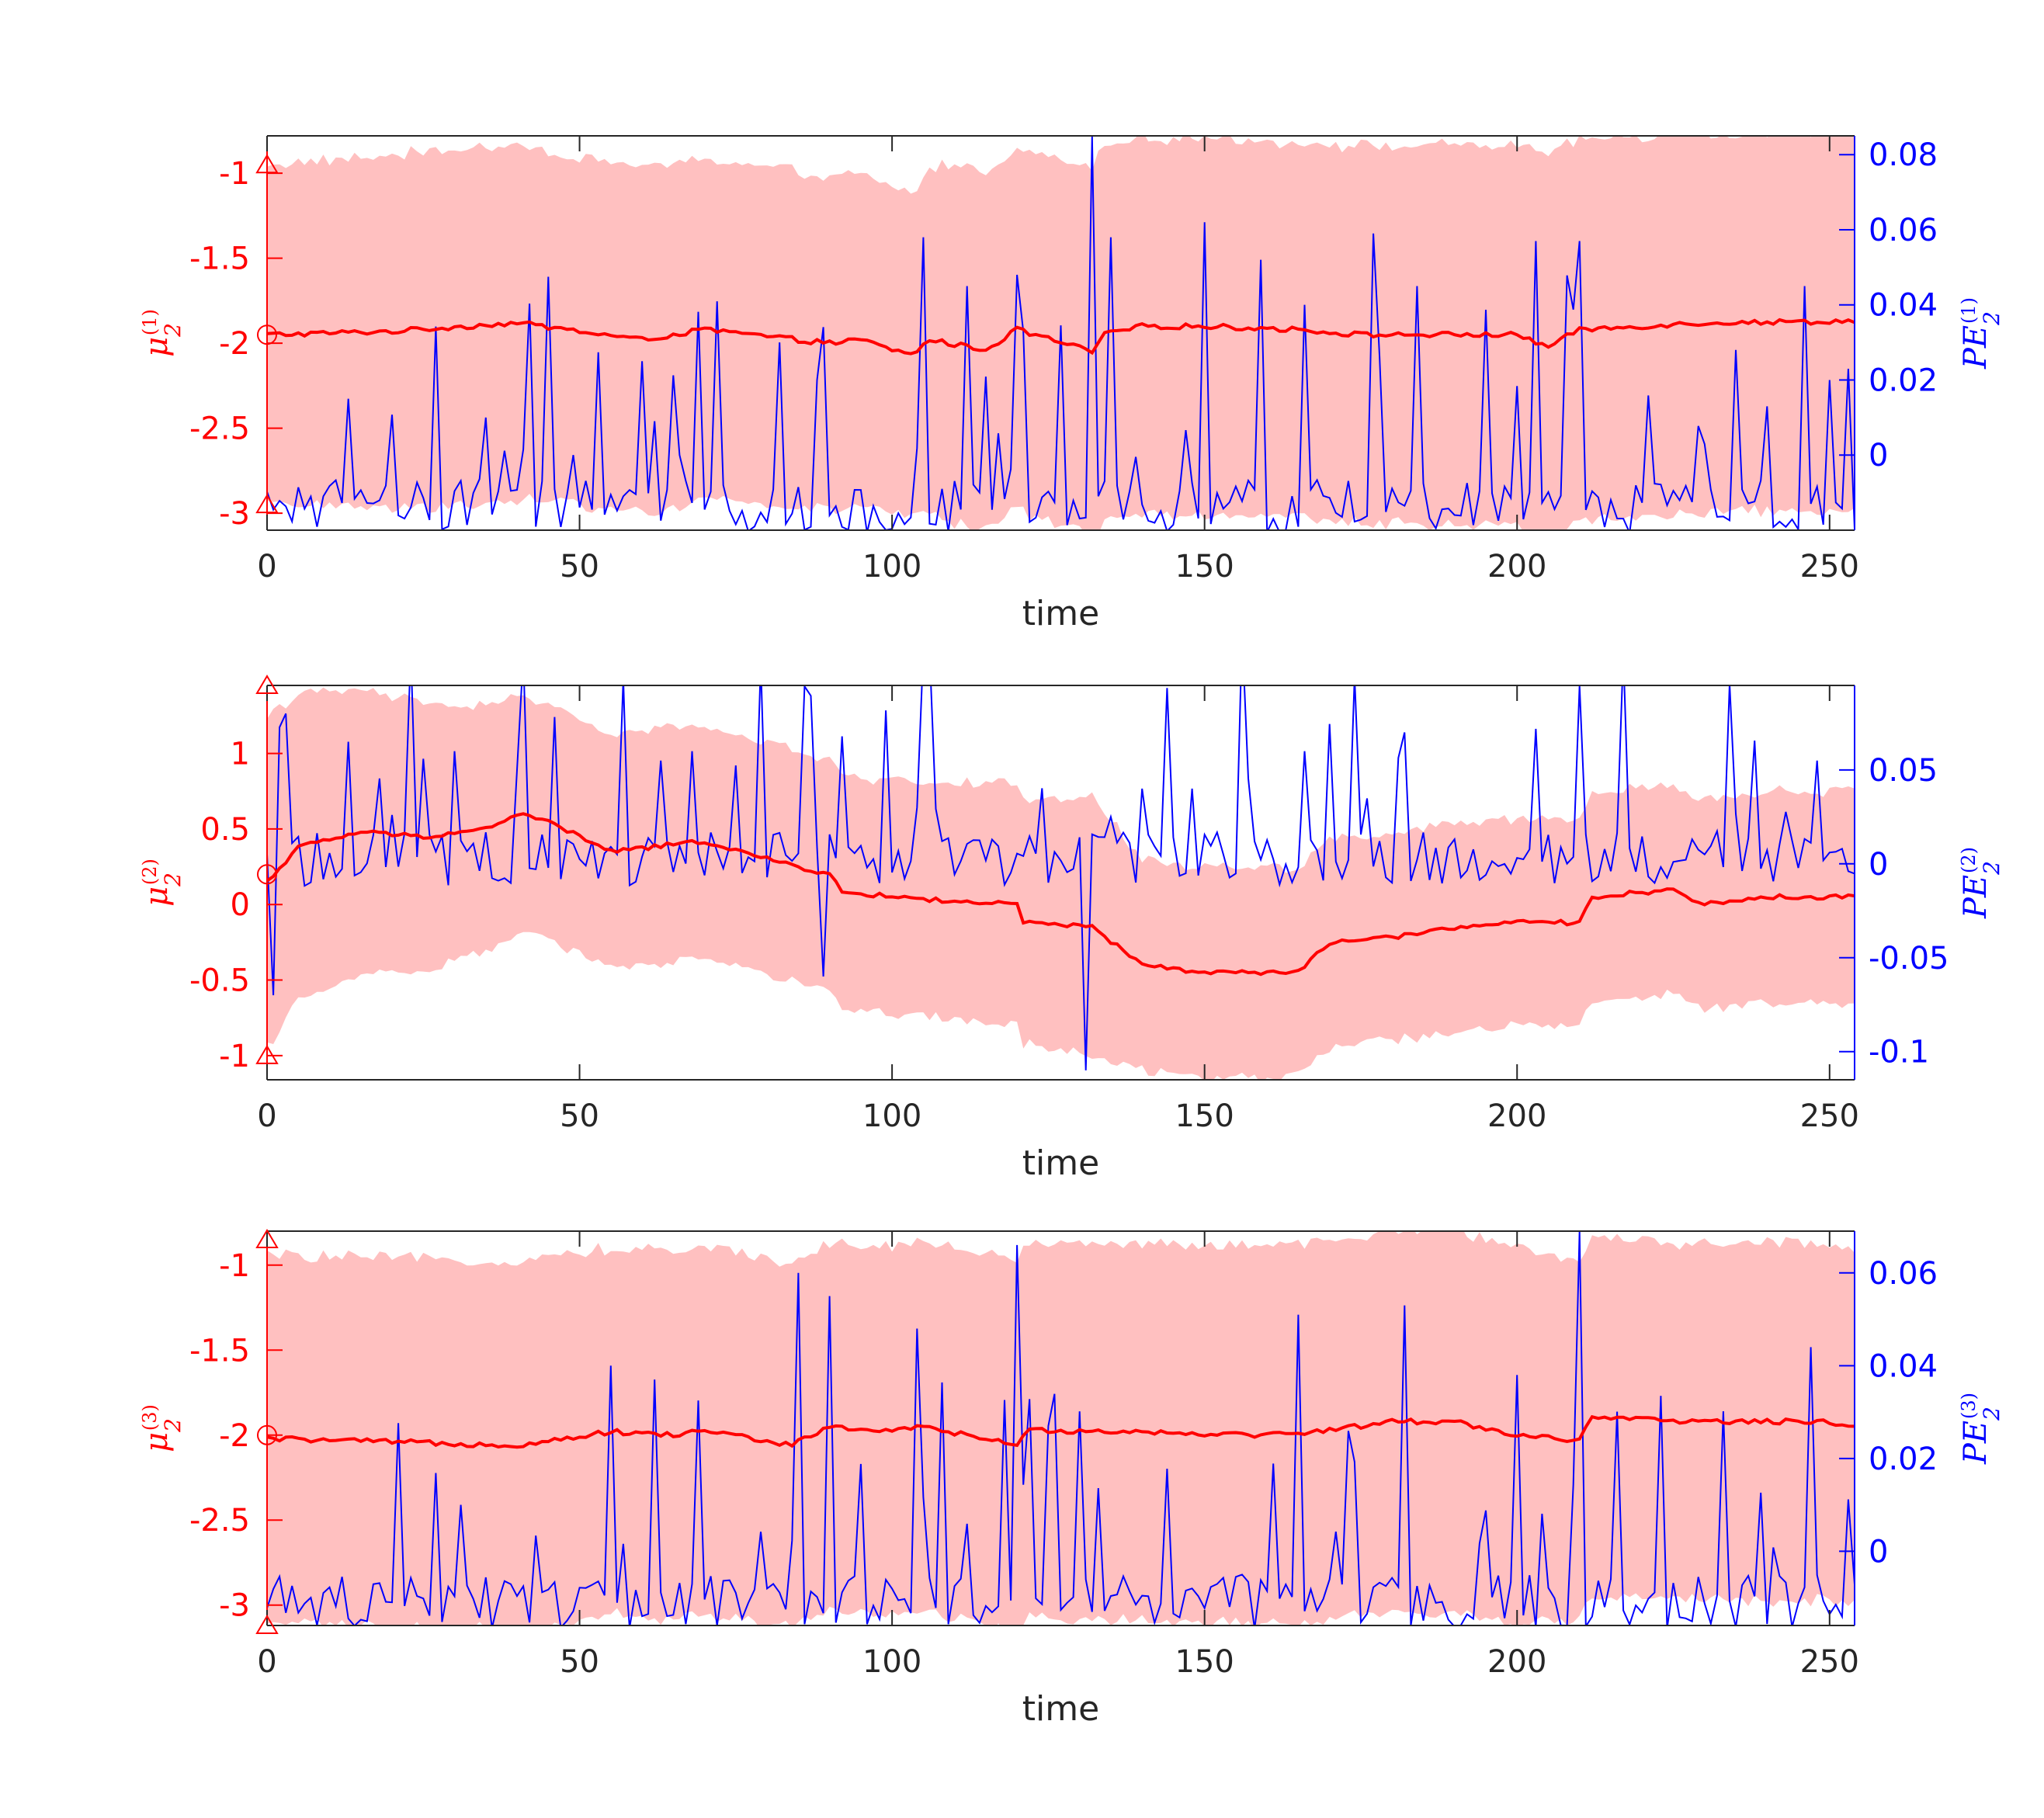 The height and width of the screenshot is (1818, 2044). What do you see at coordinates (1969, 310) in the screenshot?
I see `right-axis-label-sup: (1)` at bounding box center [1969, 310].